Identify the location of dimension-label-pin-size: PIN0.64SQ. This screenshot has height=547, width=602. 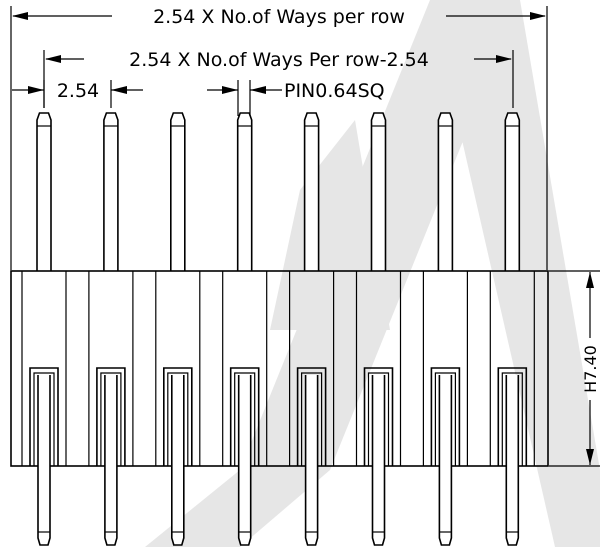
(334, 91).